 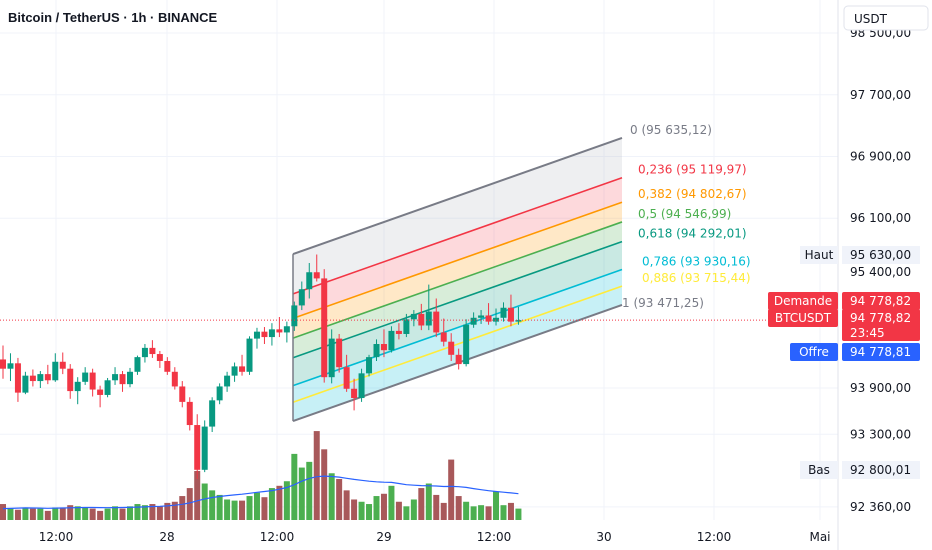 What do you see at coordinates (166, 537) in the screenshot?
I see `time-tick-label: 28` at bounding box center [166, 537].